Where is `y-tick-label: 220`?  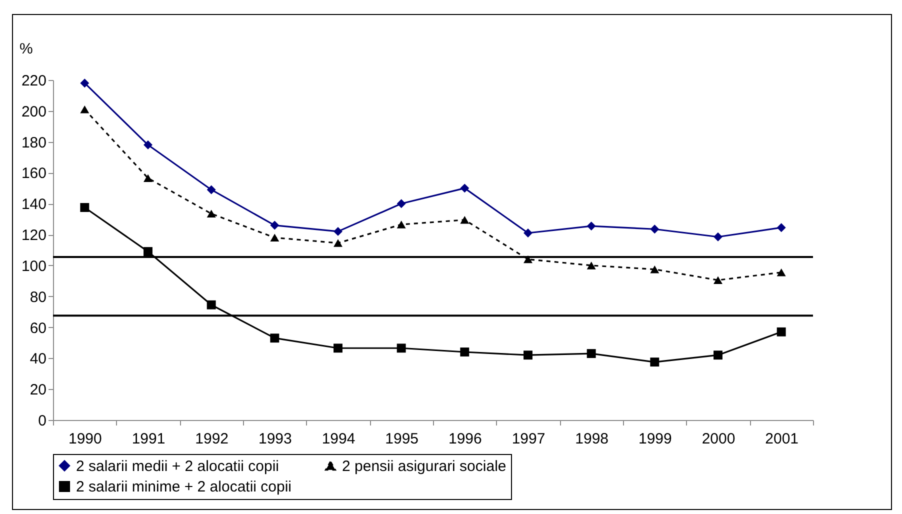 y-tick-label: 220 is located at coordinates (33, 81).